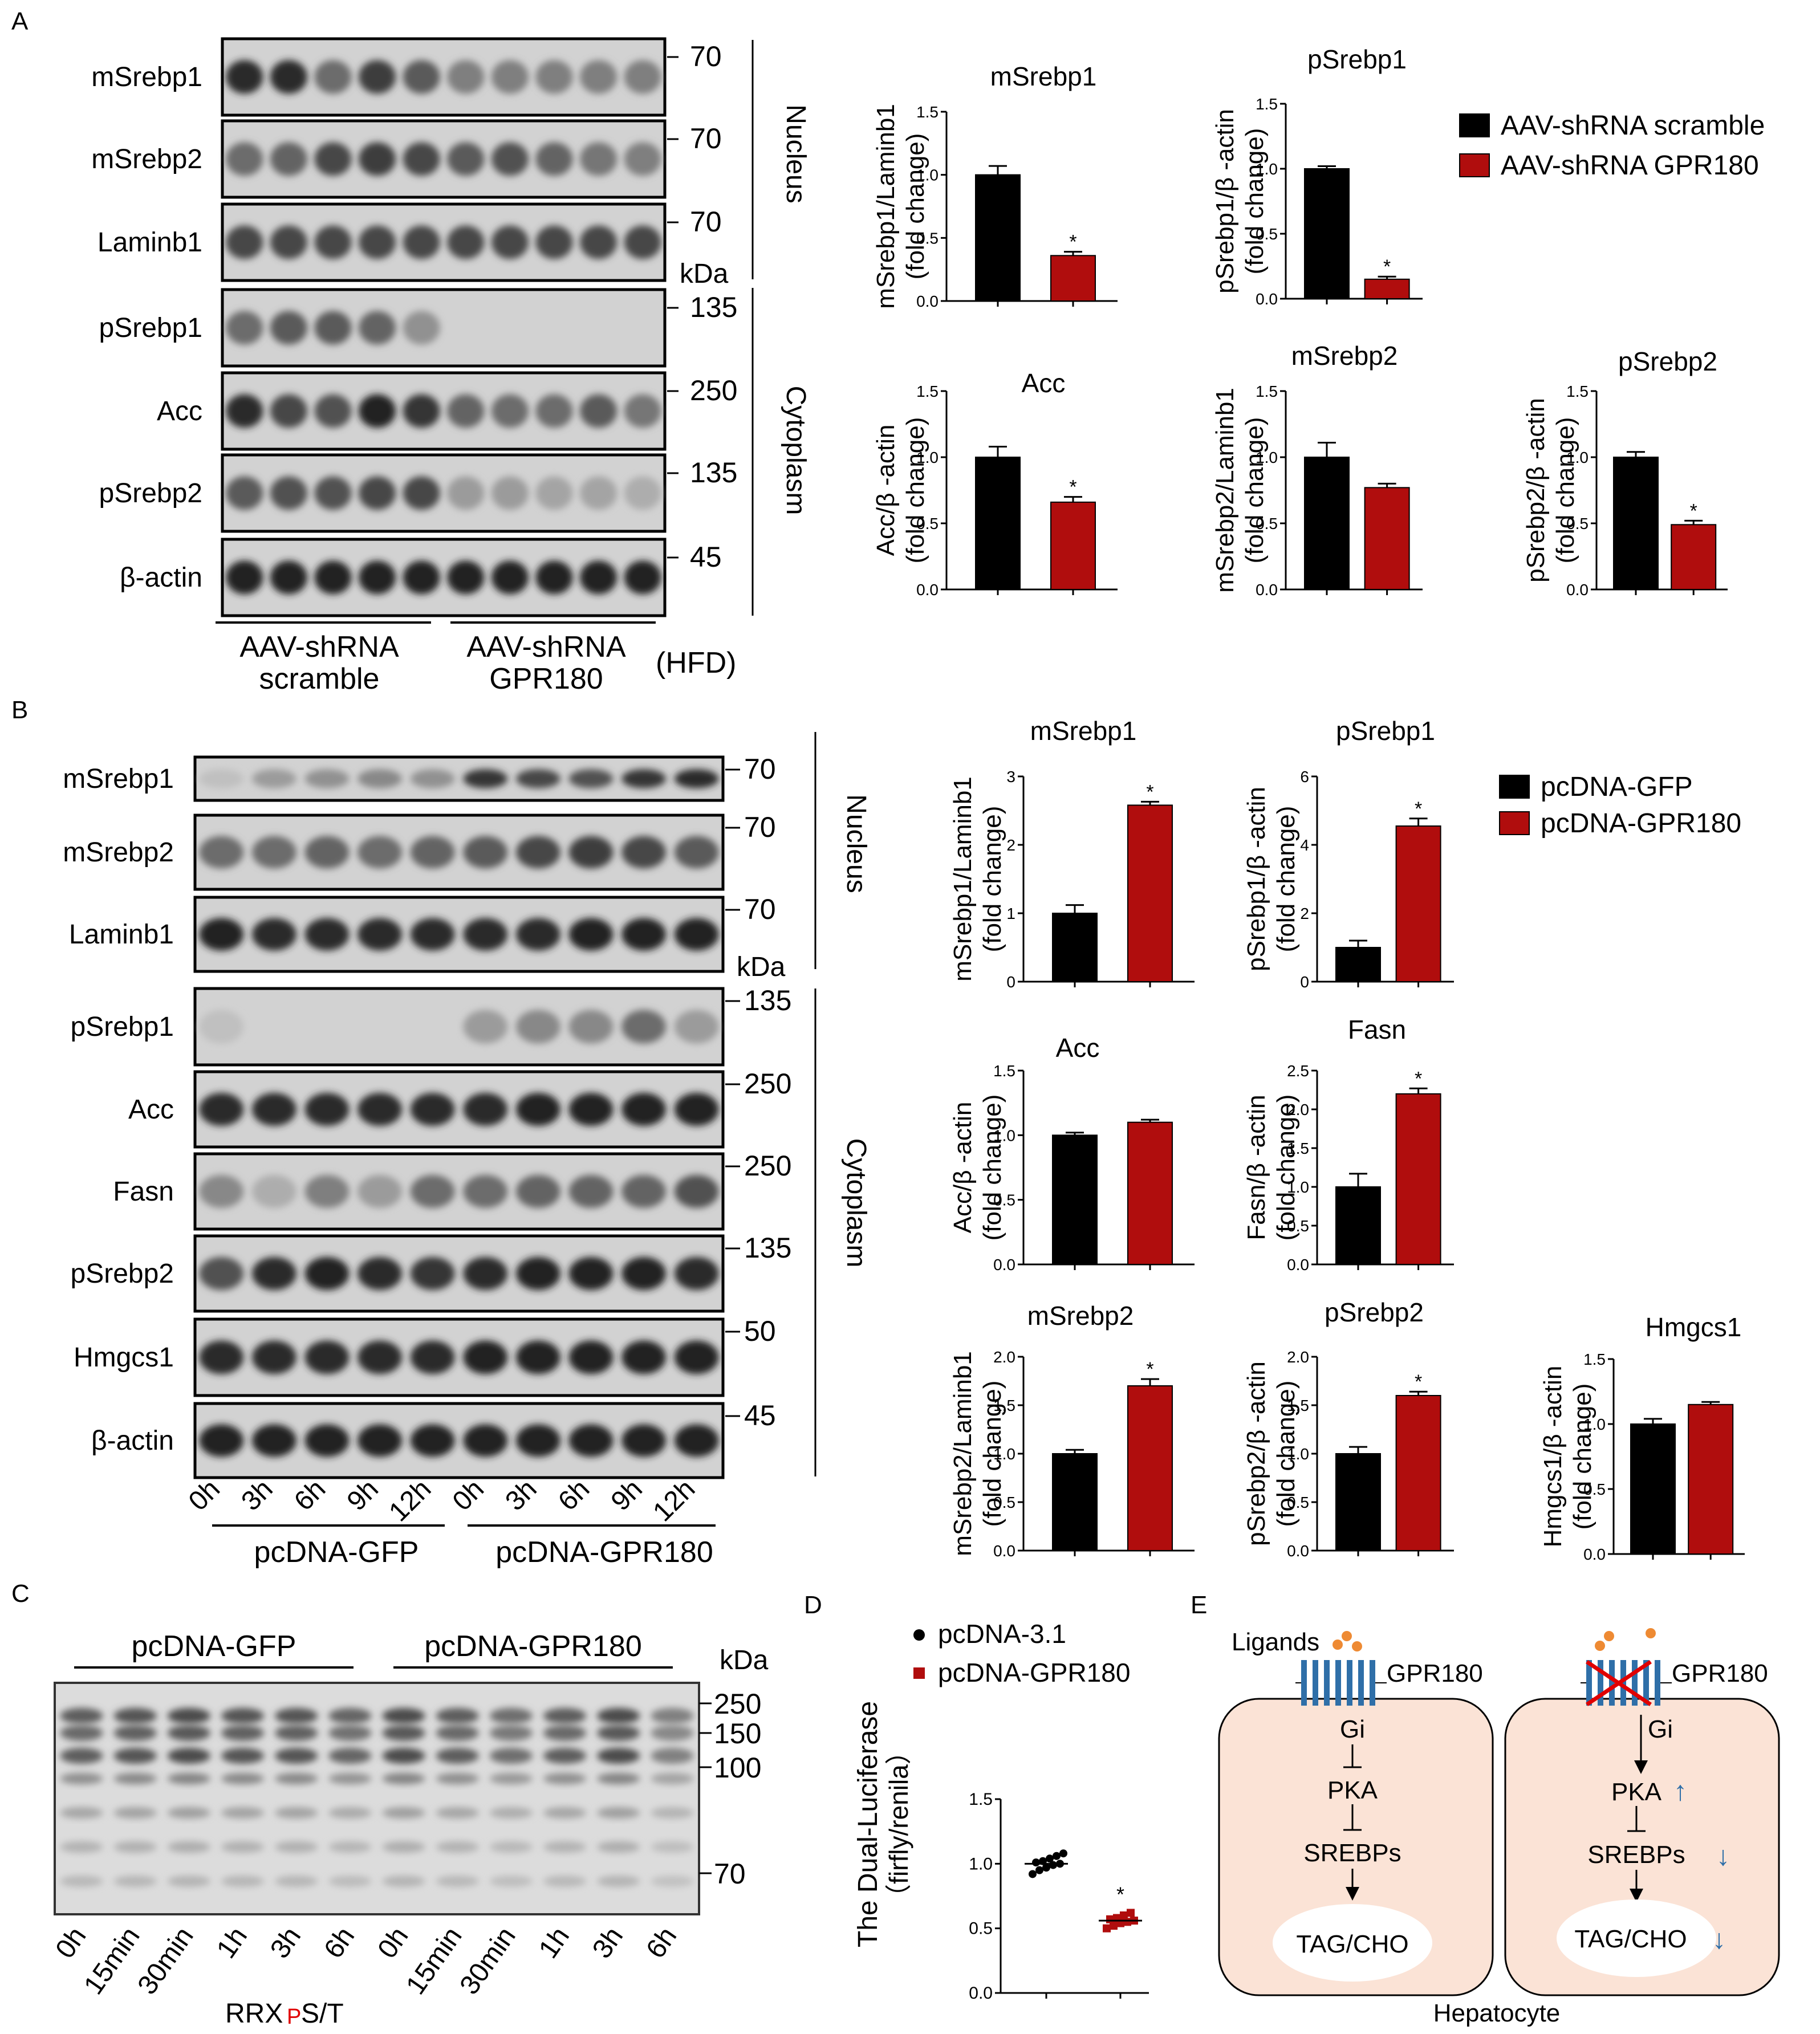 This screenshot has width=1820, height=2034. I want to click on legend-swatch, so click(1514, 787).